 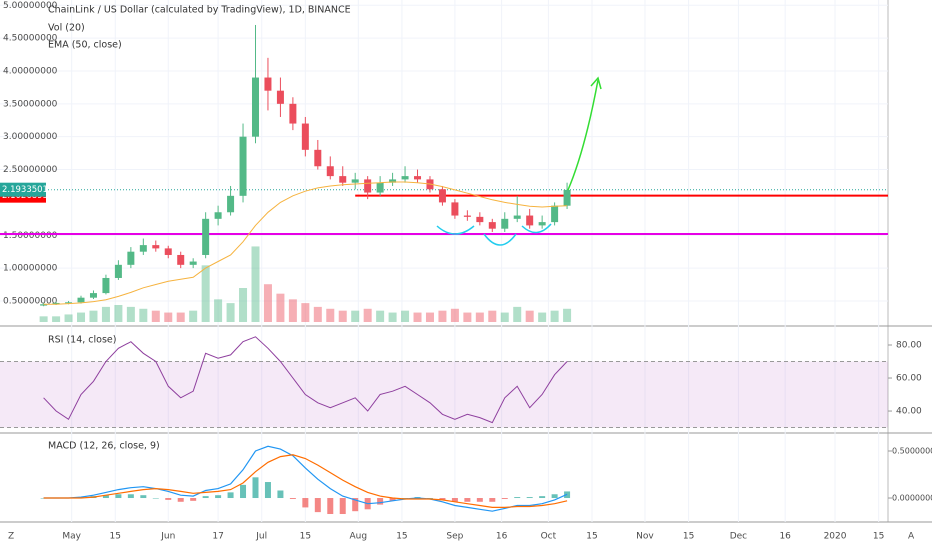 I want to click on x-tick-label: Sep, so click(x=454, y=537).